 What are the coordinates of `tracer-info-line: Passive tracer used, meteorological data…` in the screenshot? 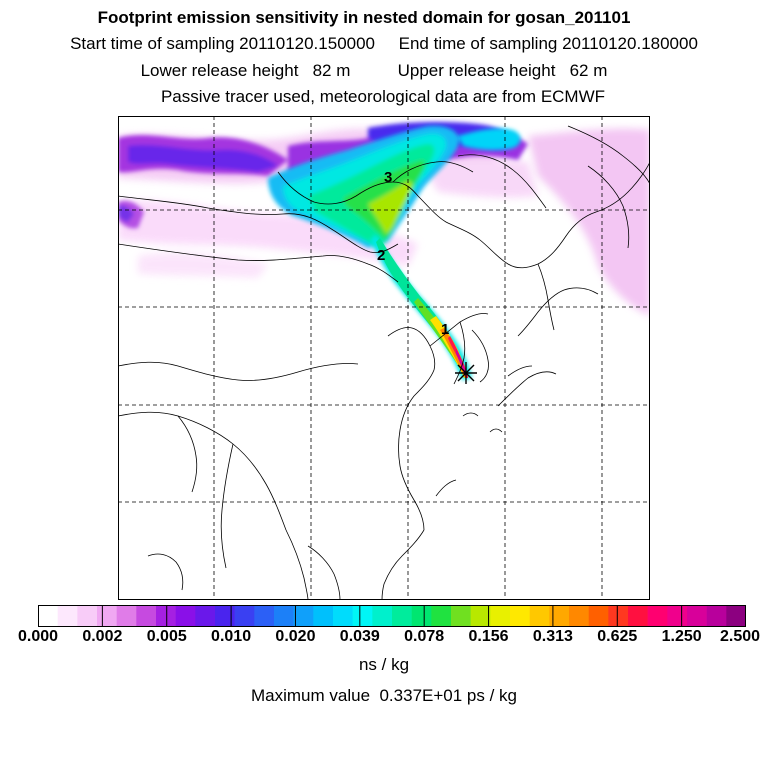 It's located at (383, 96).